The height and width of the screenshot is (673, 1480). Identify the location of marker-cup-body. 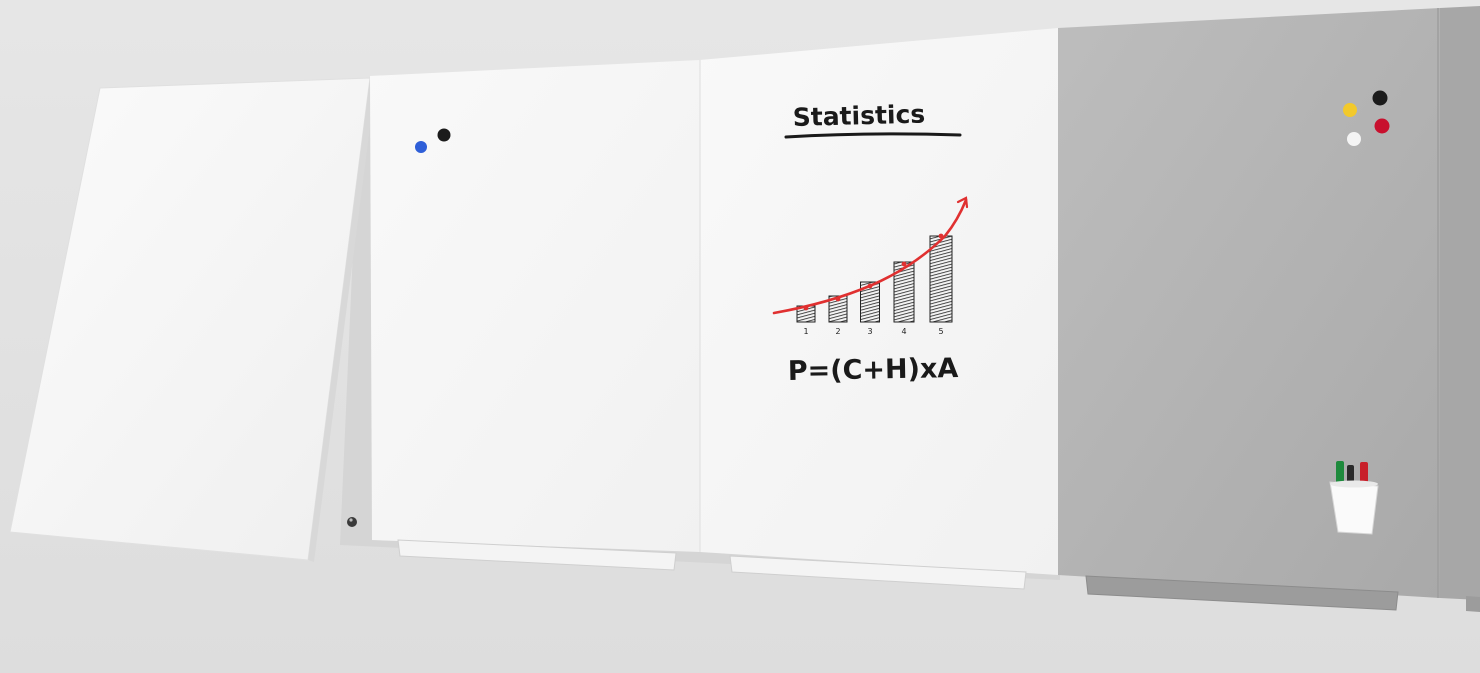
(1354, 508).